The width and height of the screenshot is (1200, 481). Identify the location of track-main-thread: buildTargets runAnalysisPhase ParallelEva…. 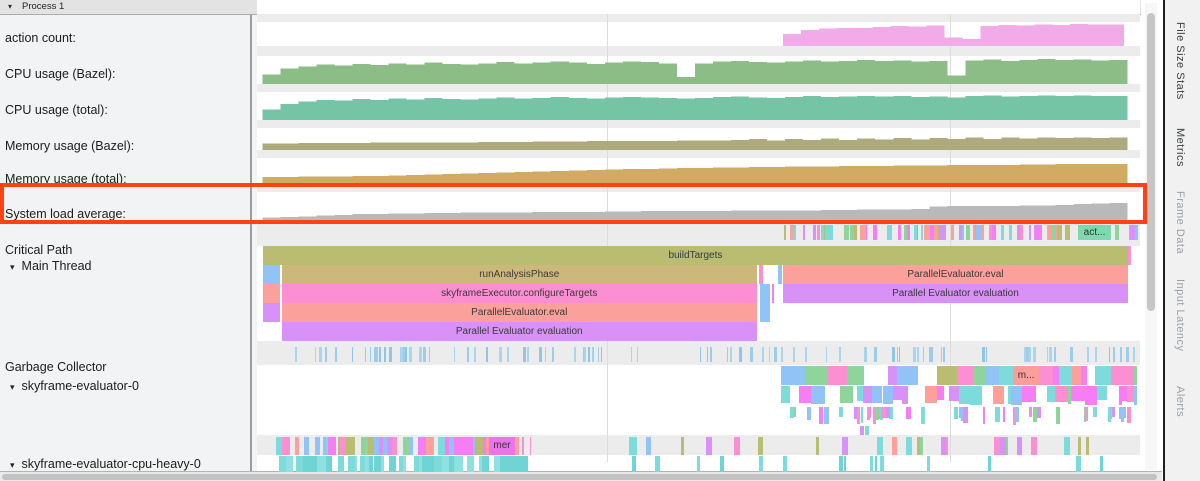
(698, 293).